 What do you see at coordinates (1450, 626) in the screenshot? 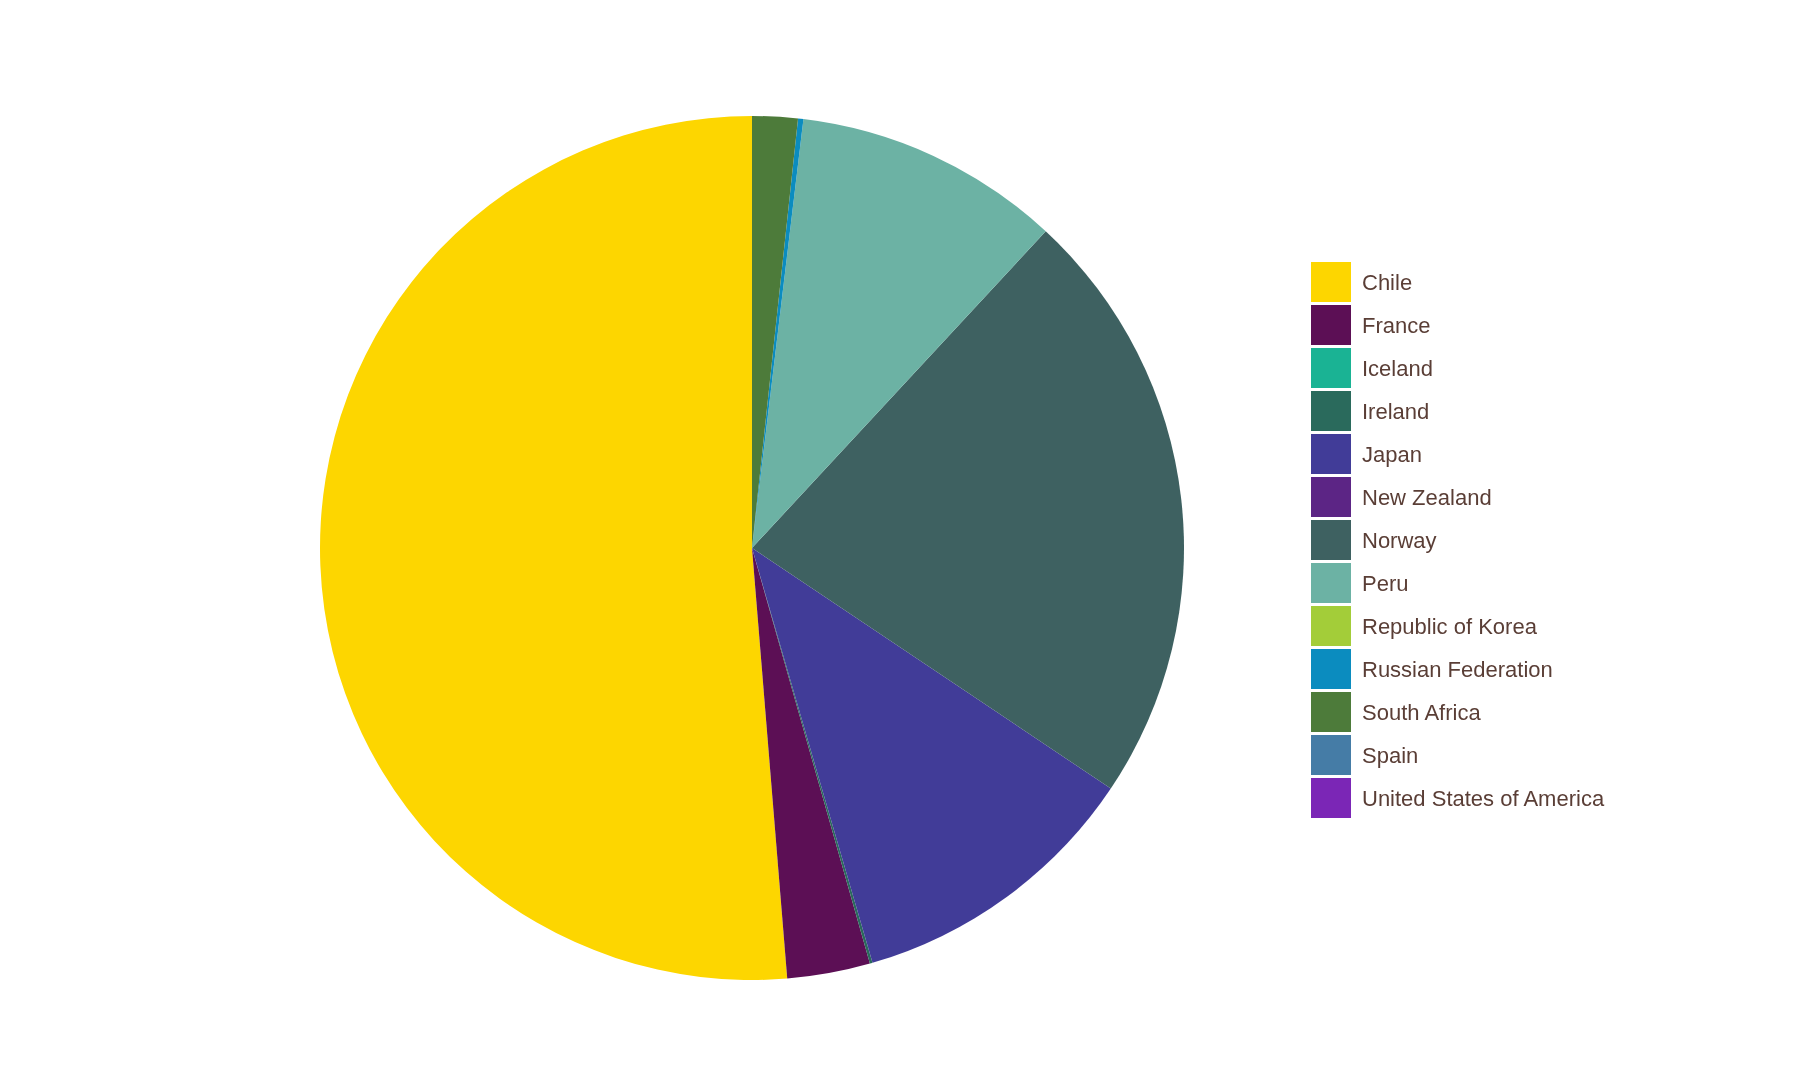
I see `legend-label: Republic of Korea` at bounding box center [1450, 626].